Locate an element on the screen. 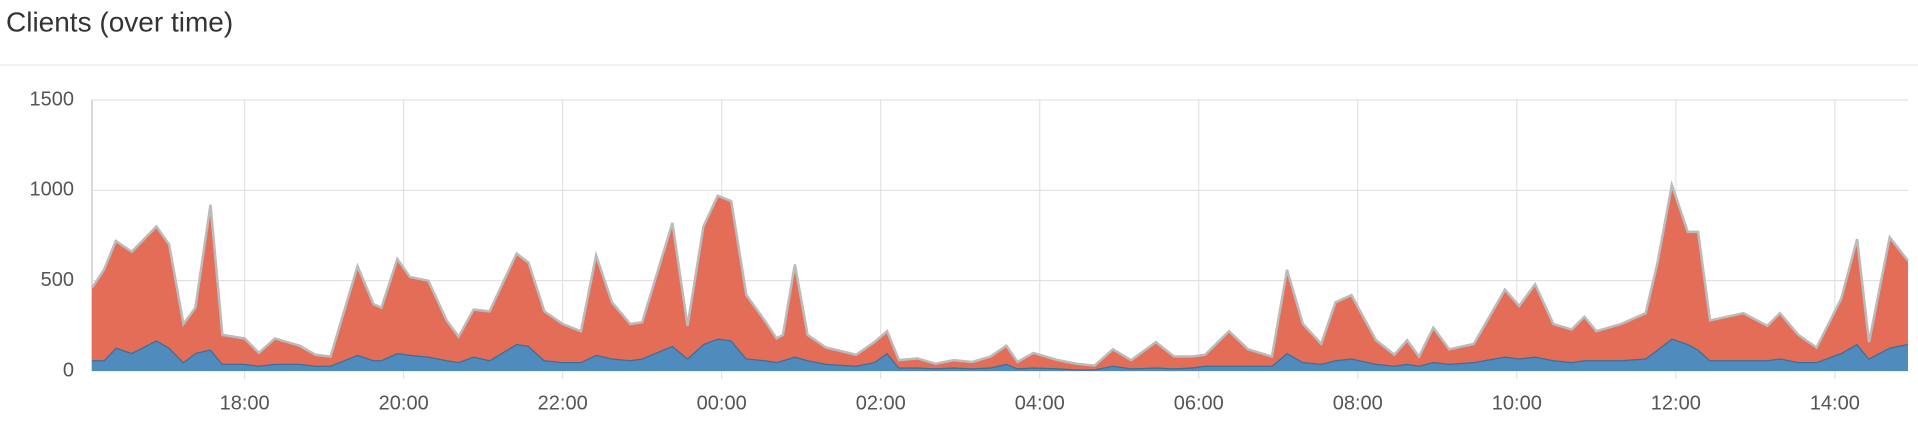 The height and width of the screenshot is (424, 1918). x-tick-label: 22:00 is located at coordinates (563, 403).